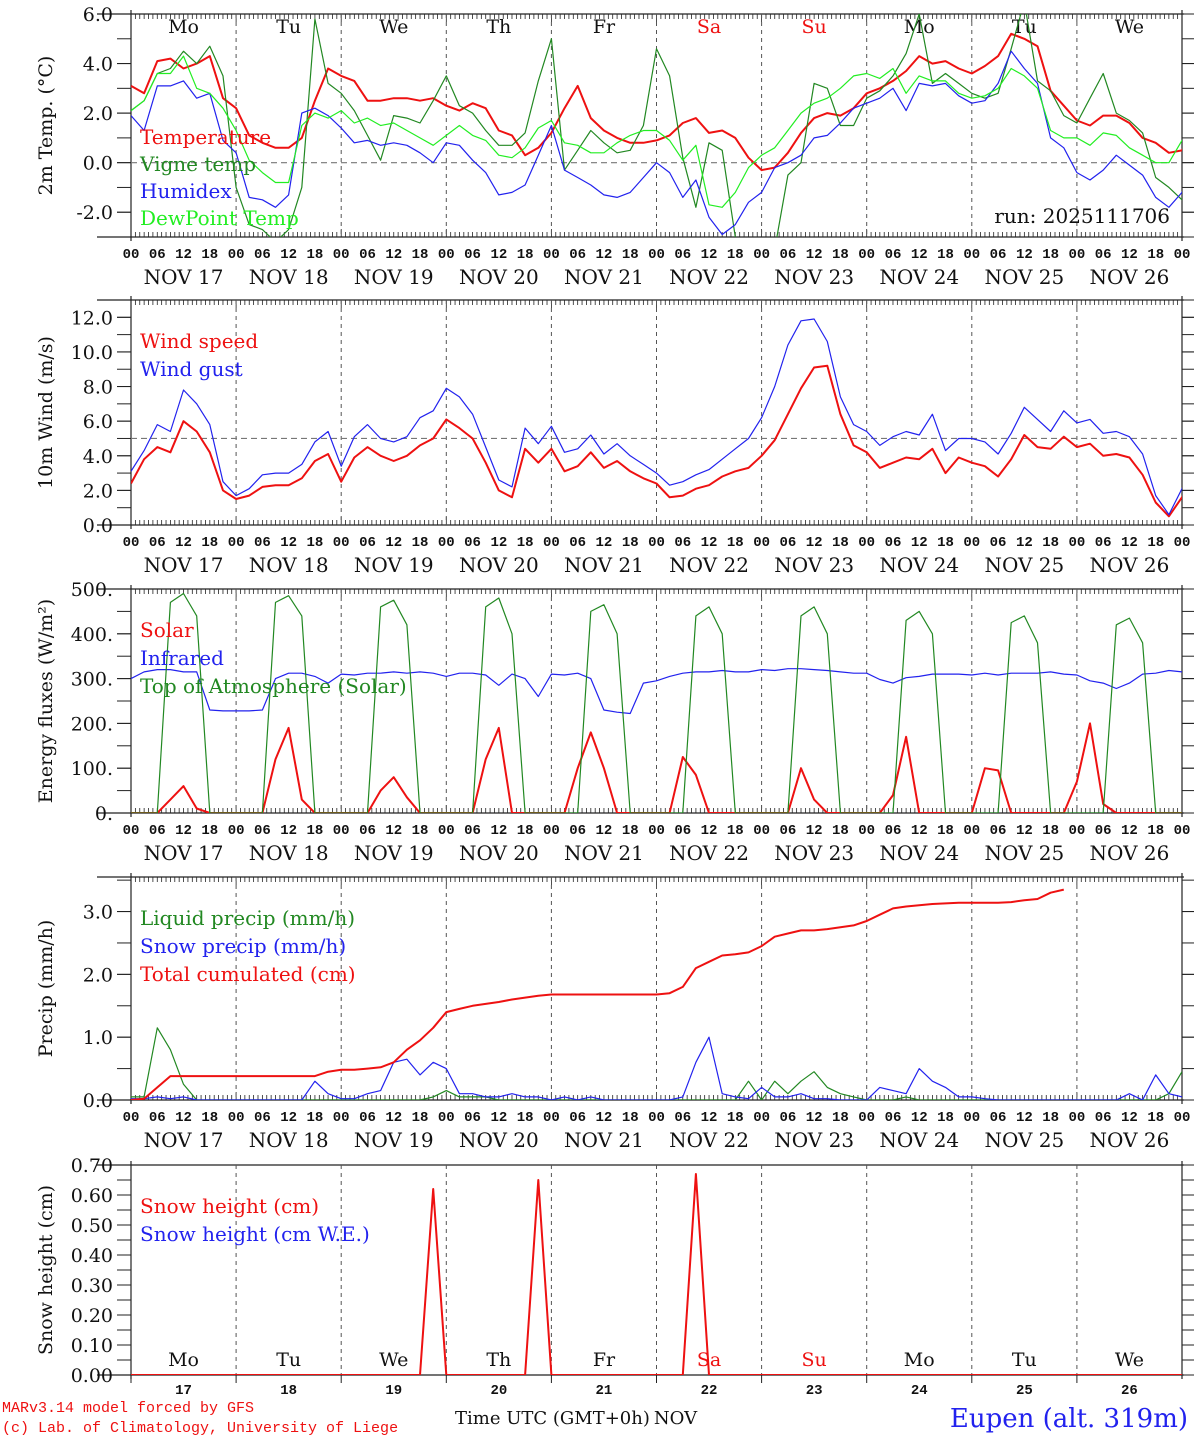  I want to click on weekday-label: Mo, so click(183, 27).